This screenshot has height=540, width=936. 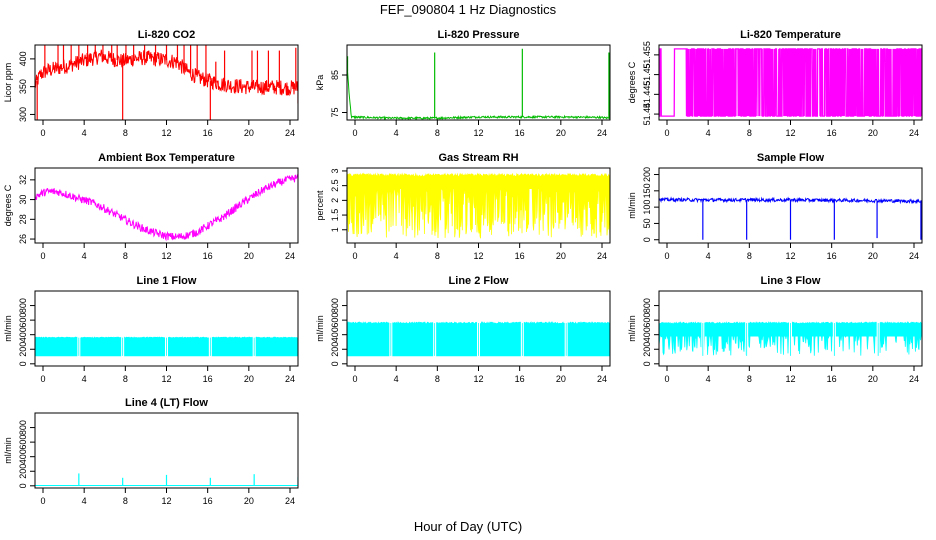 I want to click on y-tick-label: 3, so click(x=335, y=170).